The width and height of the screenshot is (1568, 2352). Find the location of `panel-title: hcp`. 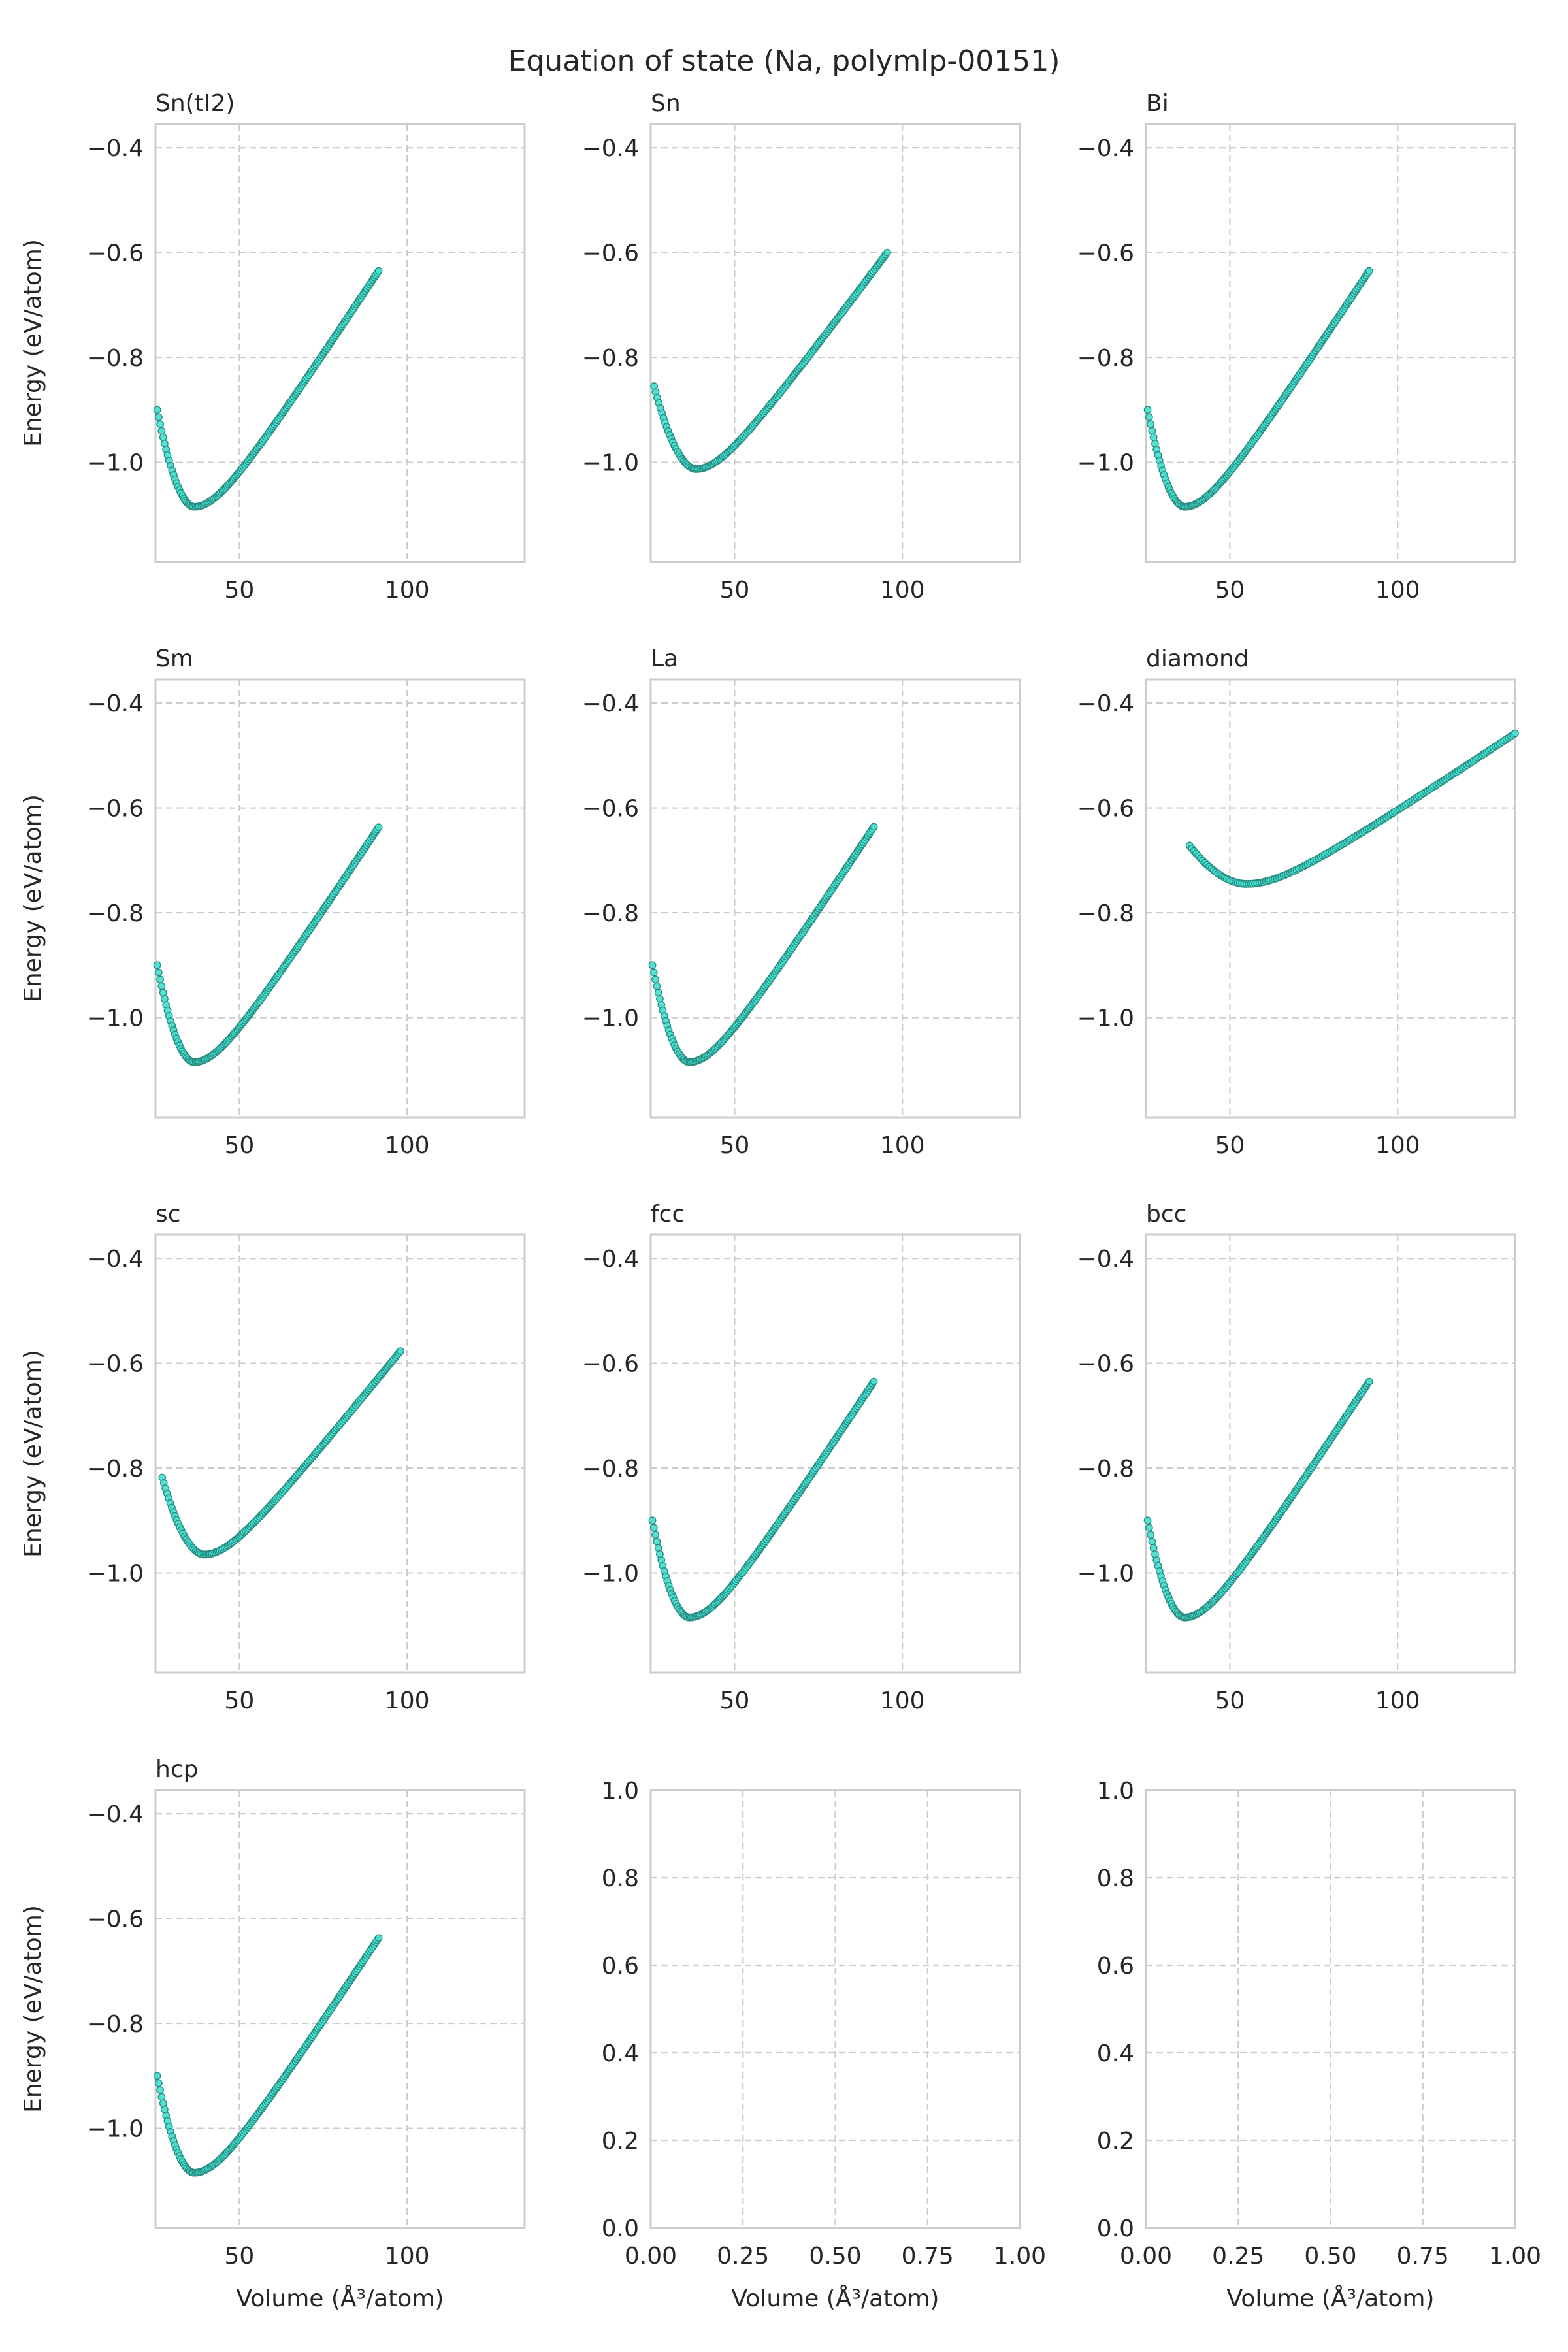

panel-title: hcp is located at coordinates (176, 1769).